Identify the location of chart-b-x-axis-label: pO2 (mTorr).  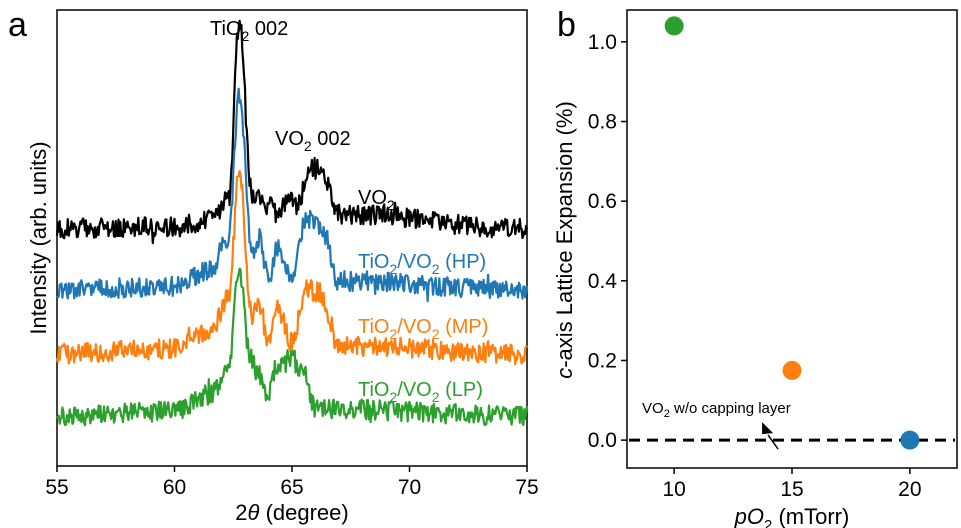
(792, 516).